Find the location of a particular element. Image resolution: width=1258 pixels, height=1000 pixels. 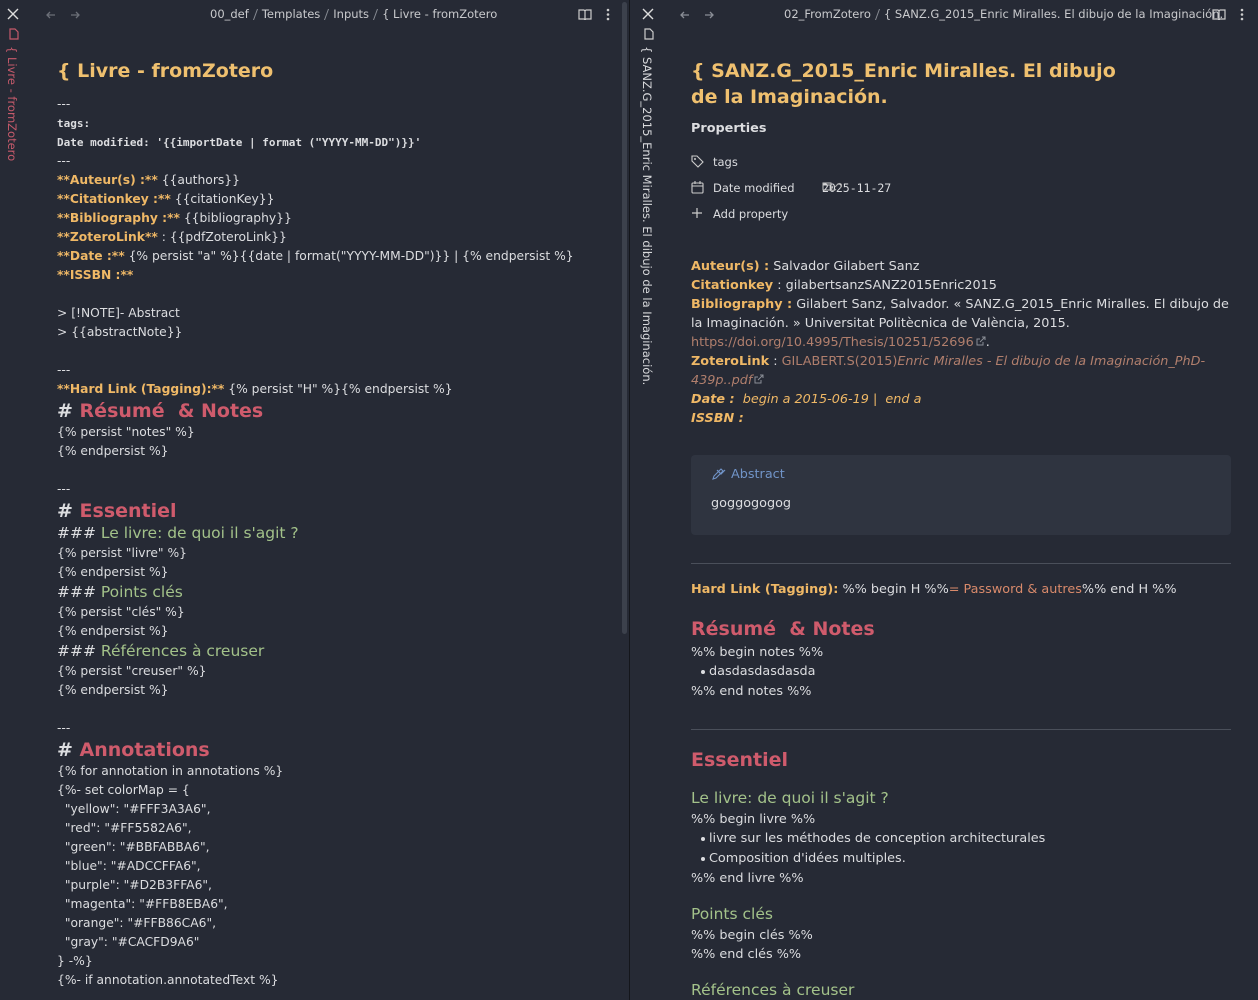

editor-line: **Auteur(s) :** {{authors}} is located at coordinates (337, 180).